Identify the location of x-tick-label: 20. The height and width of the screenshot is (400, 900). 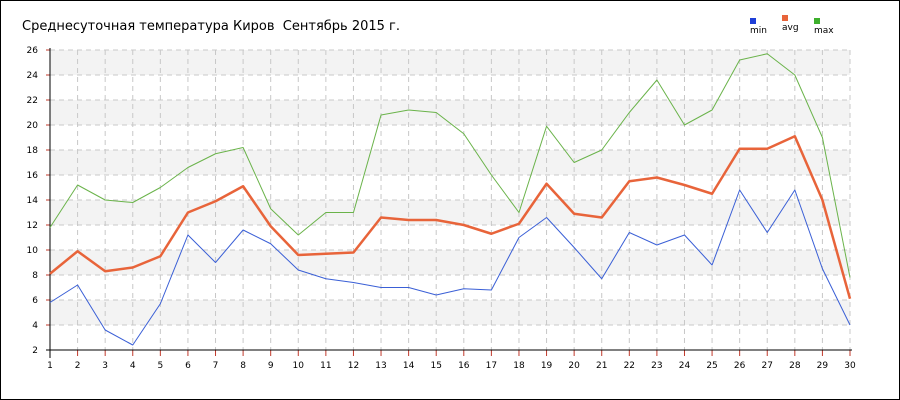
(574, 366).